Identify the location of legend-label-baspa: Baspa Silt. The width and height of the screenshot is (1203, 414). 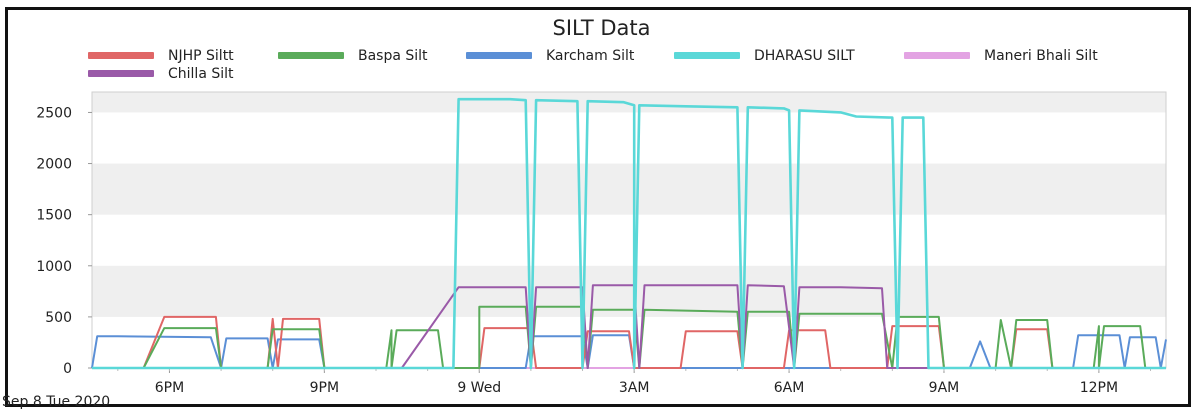
(393, 56).